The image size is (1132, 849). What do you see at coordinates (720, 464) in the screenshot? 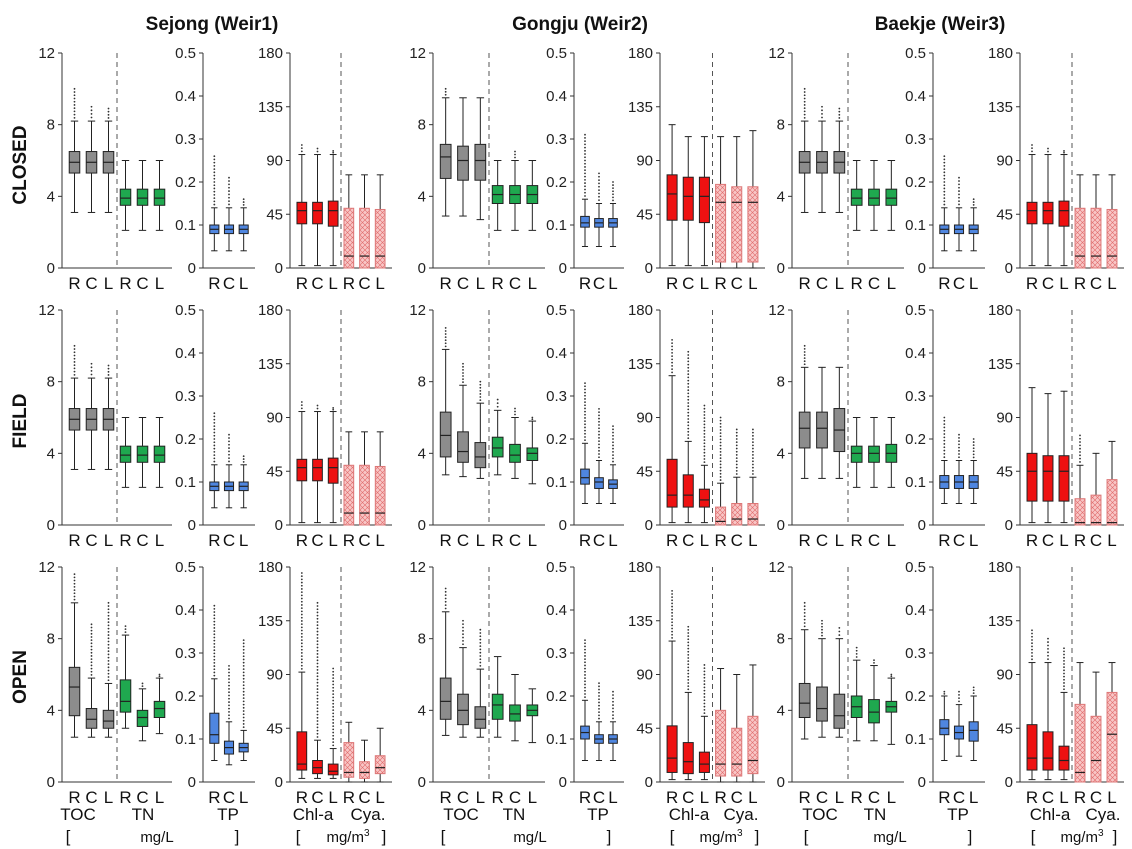
I see `cya-box-r-outlier` at bounding box center [720, 464].